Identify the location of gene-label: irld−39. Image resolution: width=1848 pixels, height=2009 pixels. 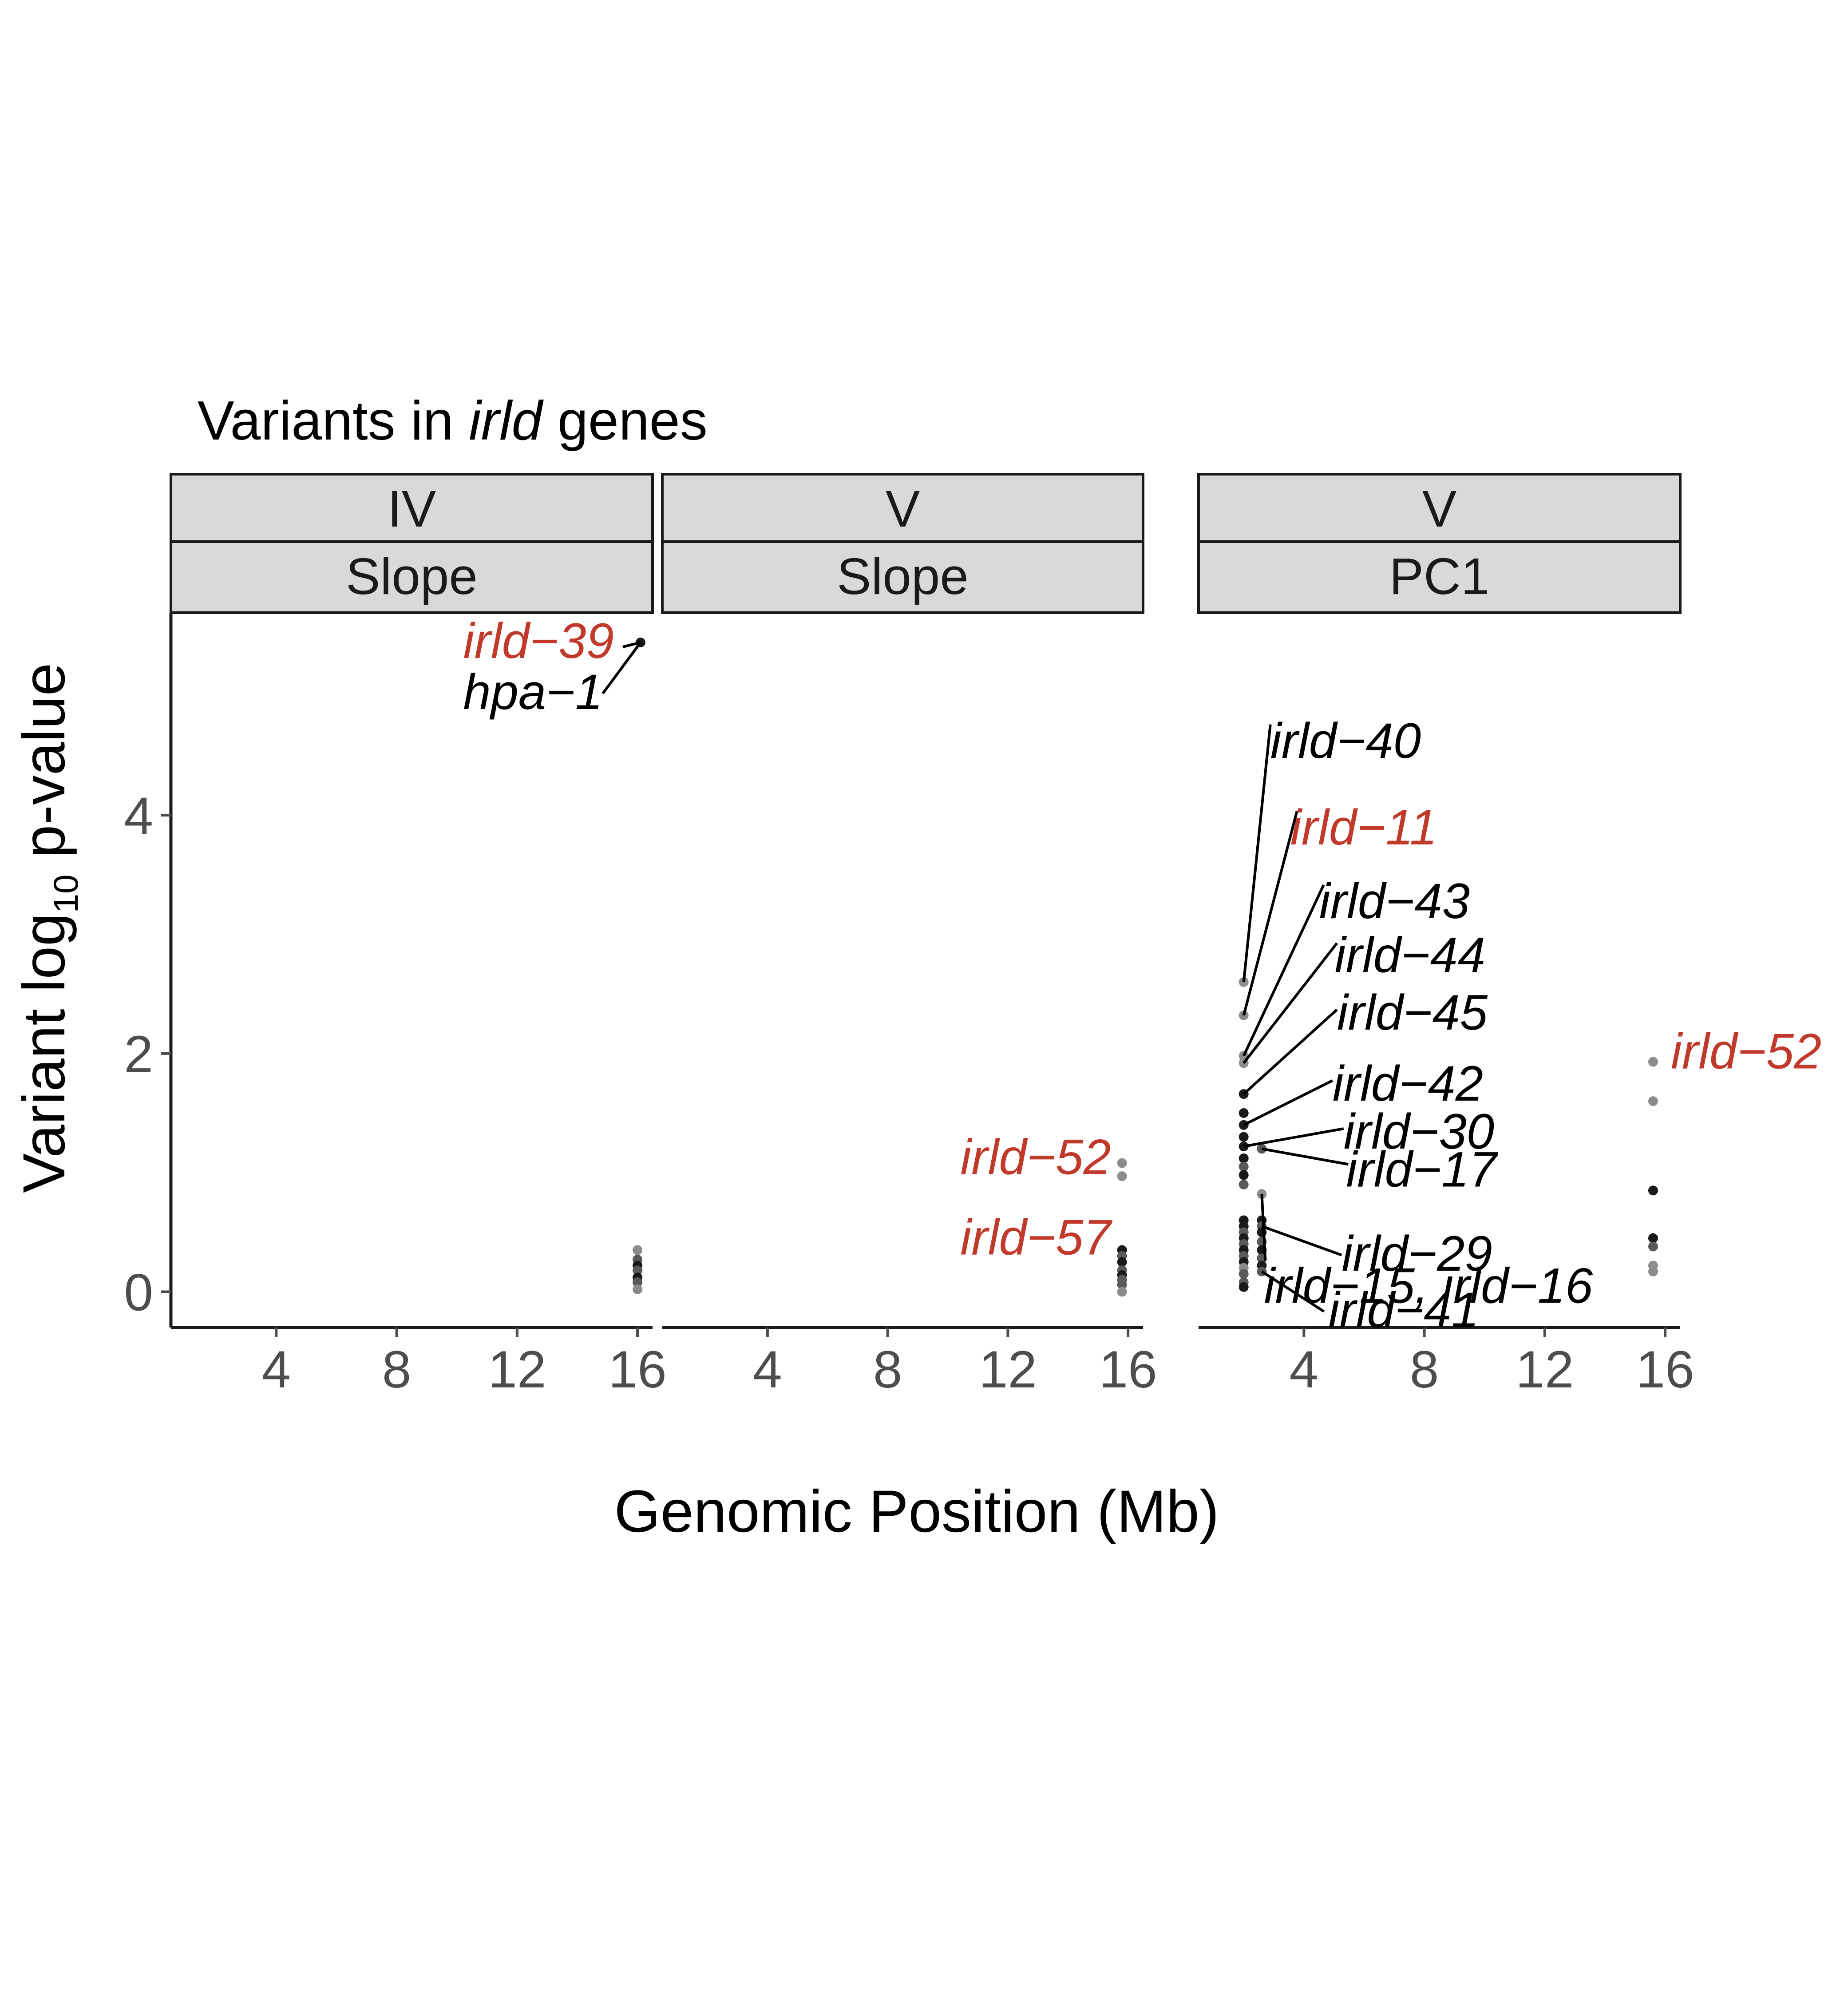
(538, 641).